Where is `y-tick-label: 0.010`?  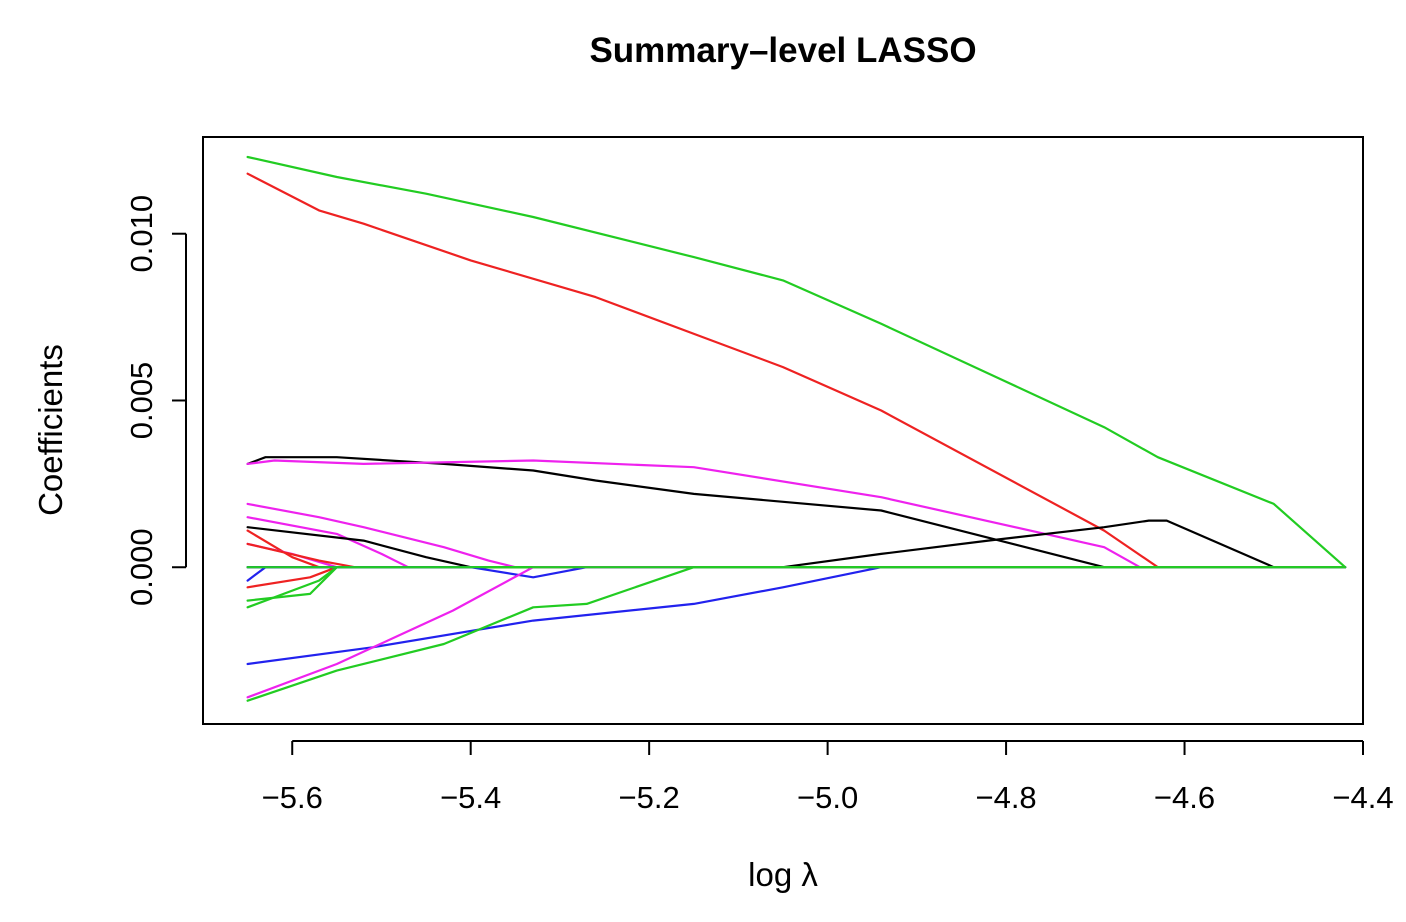
y-tick-label: 0.010 is located at coordinates (141, 234).